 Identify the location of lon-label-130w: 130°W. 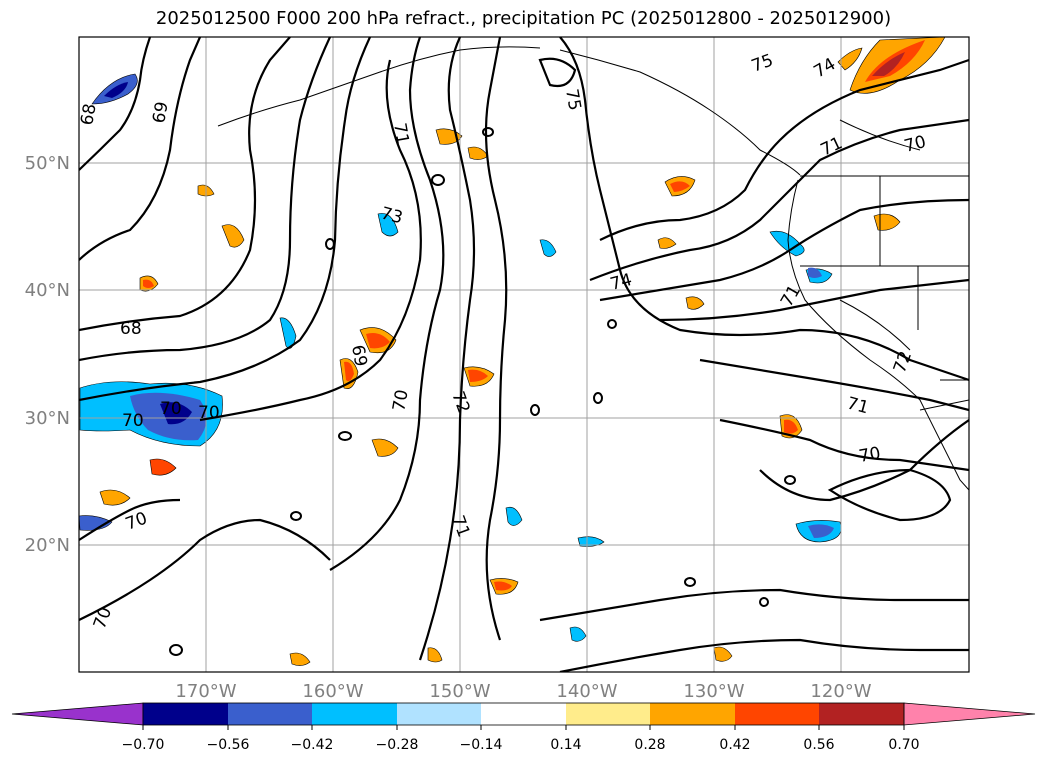
(713, 691).